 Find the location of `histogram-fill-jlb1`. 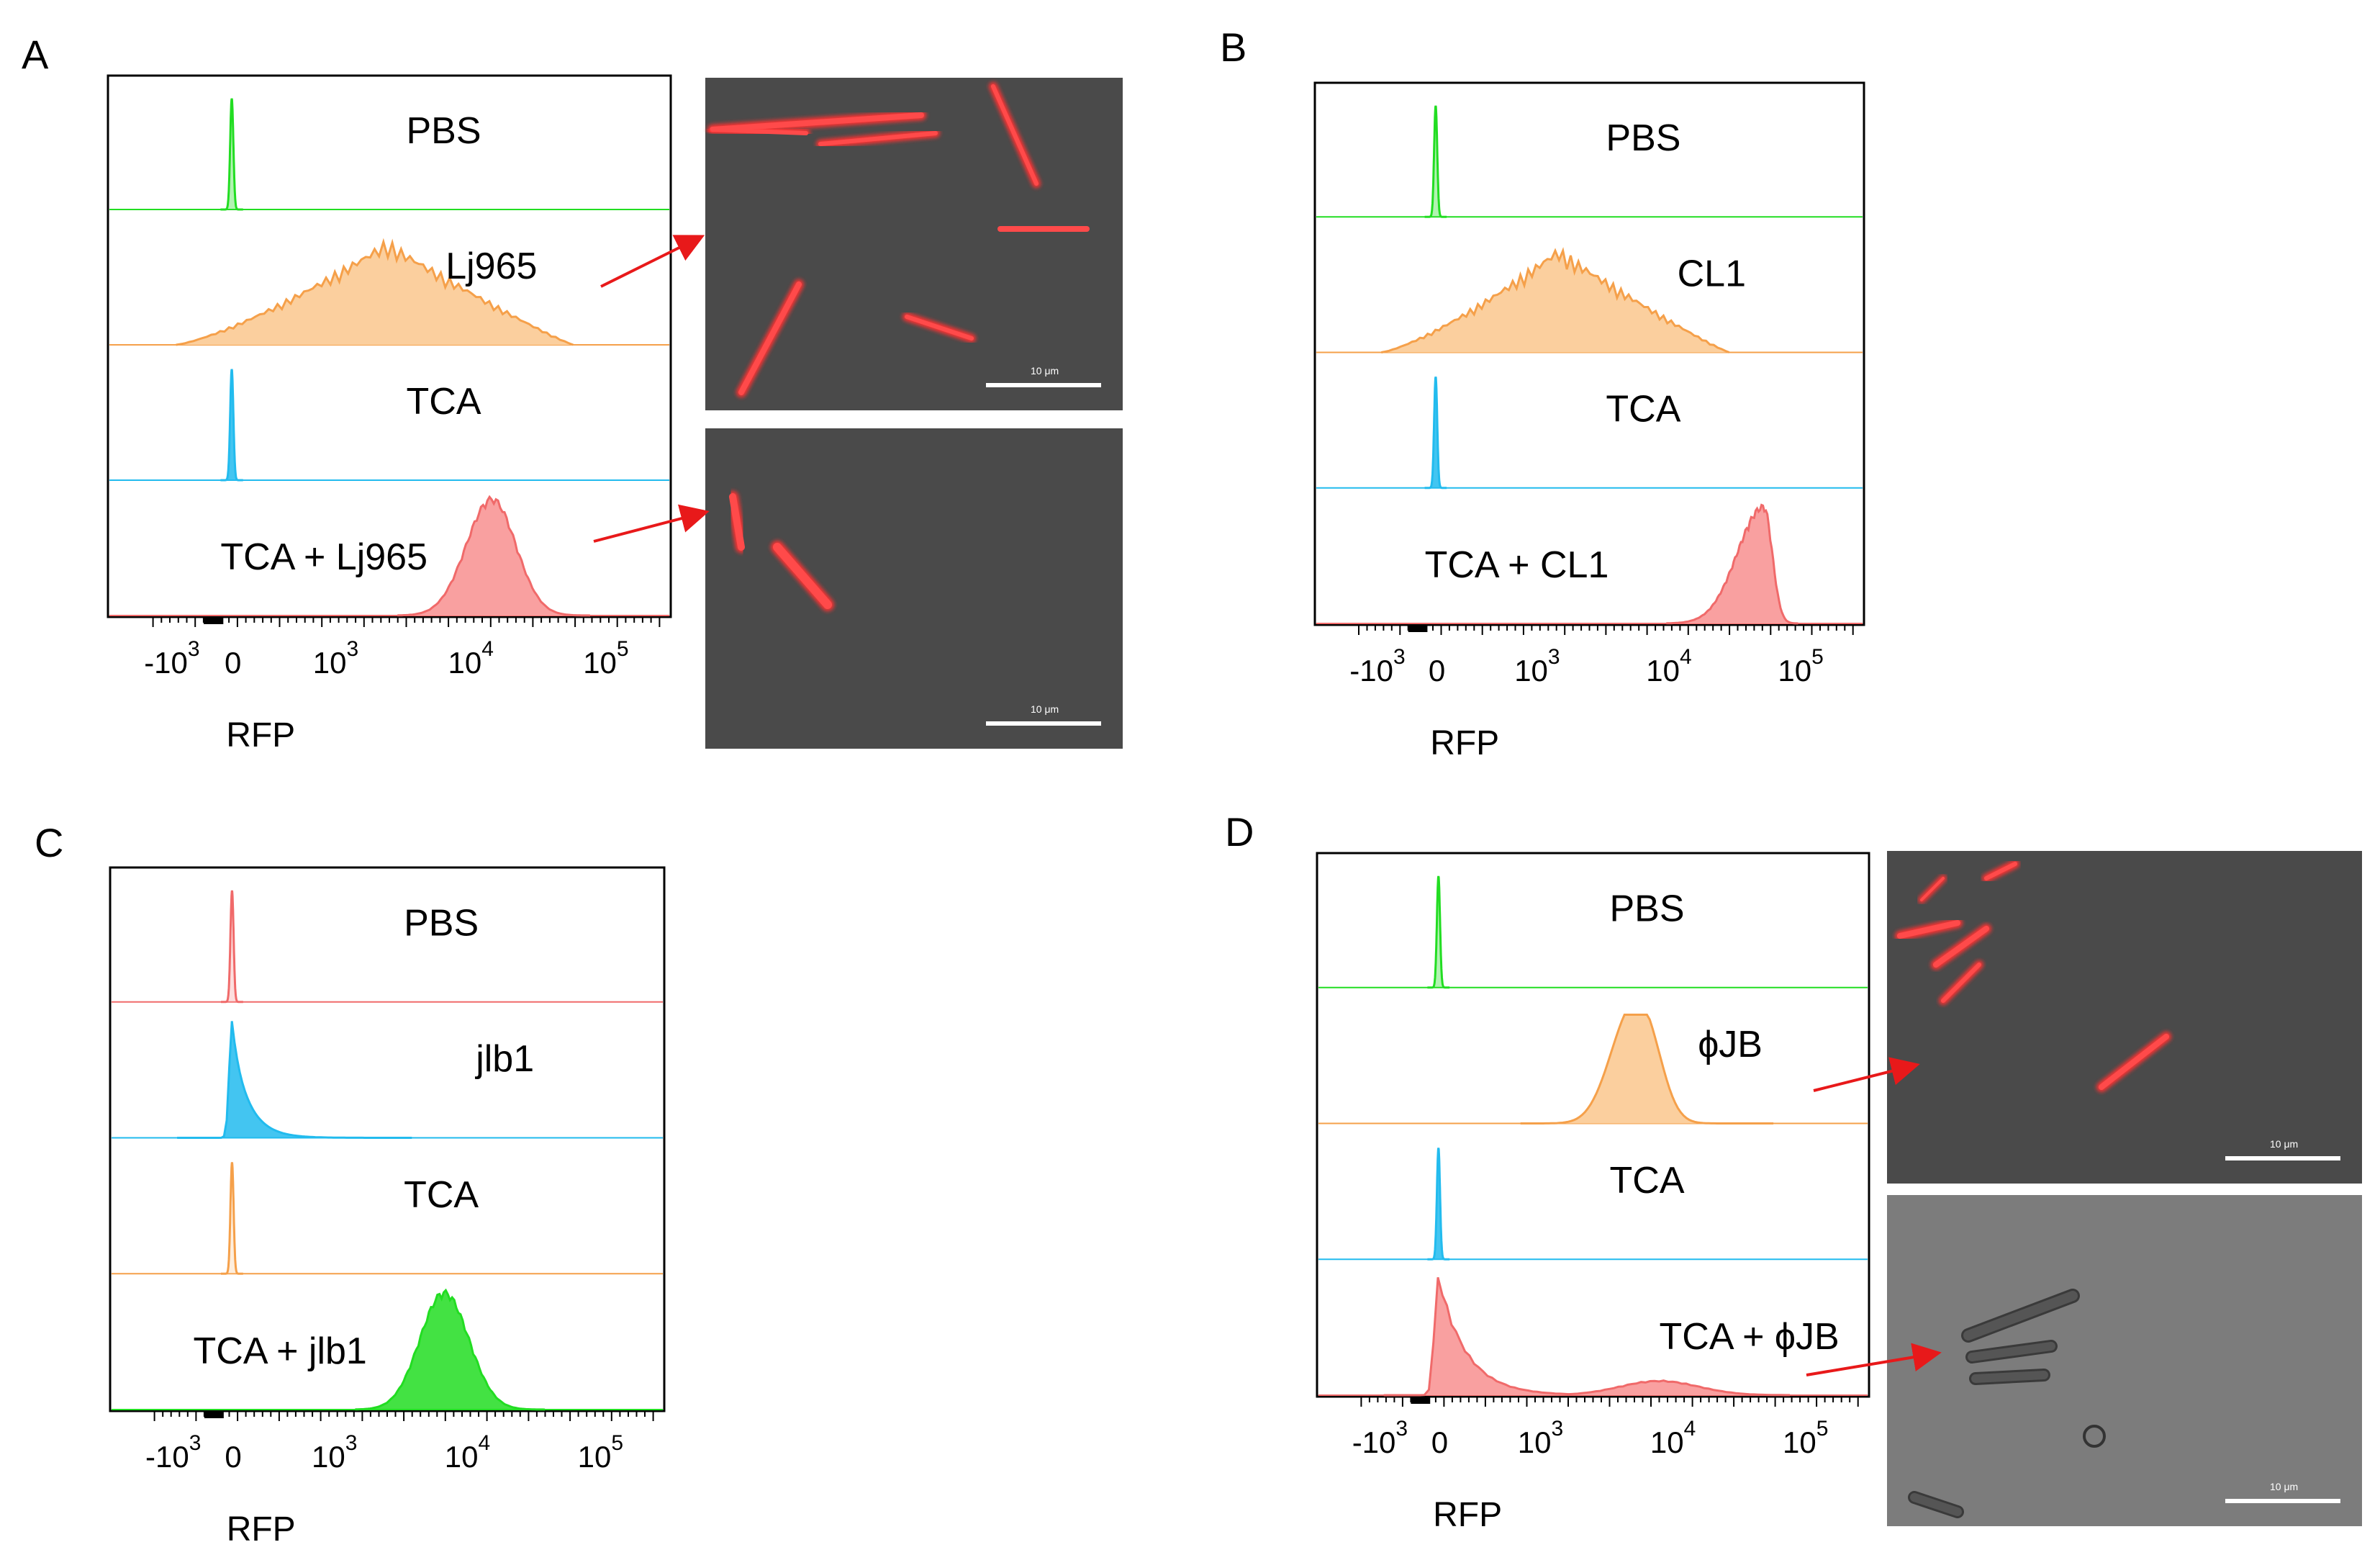

histogram-fill-jlb1 is located at coordinates (294, 1080).